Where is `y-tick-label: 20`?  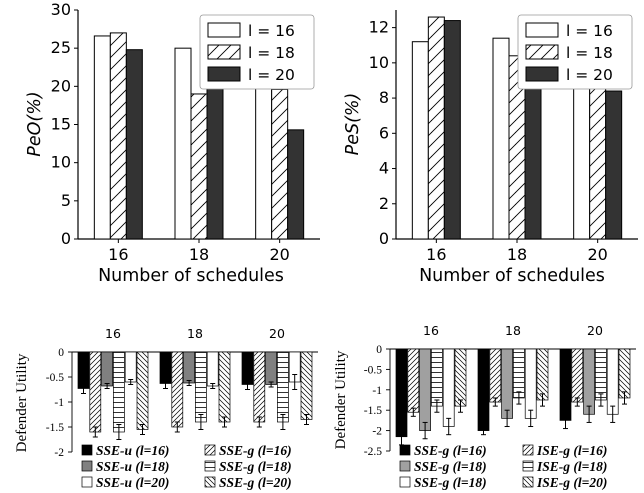
y-tick-label: 20 is located at coordinates (61, 85).